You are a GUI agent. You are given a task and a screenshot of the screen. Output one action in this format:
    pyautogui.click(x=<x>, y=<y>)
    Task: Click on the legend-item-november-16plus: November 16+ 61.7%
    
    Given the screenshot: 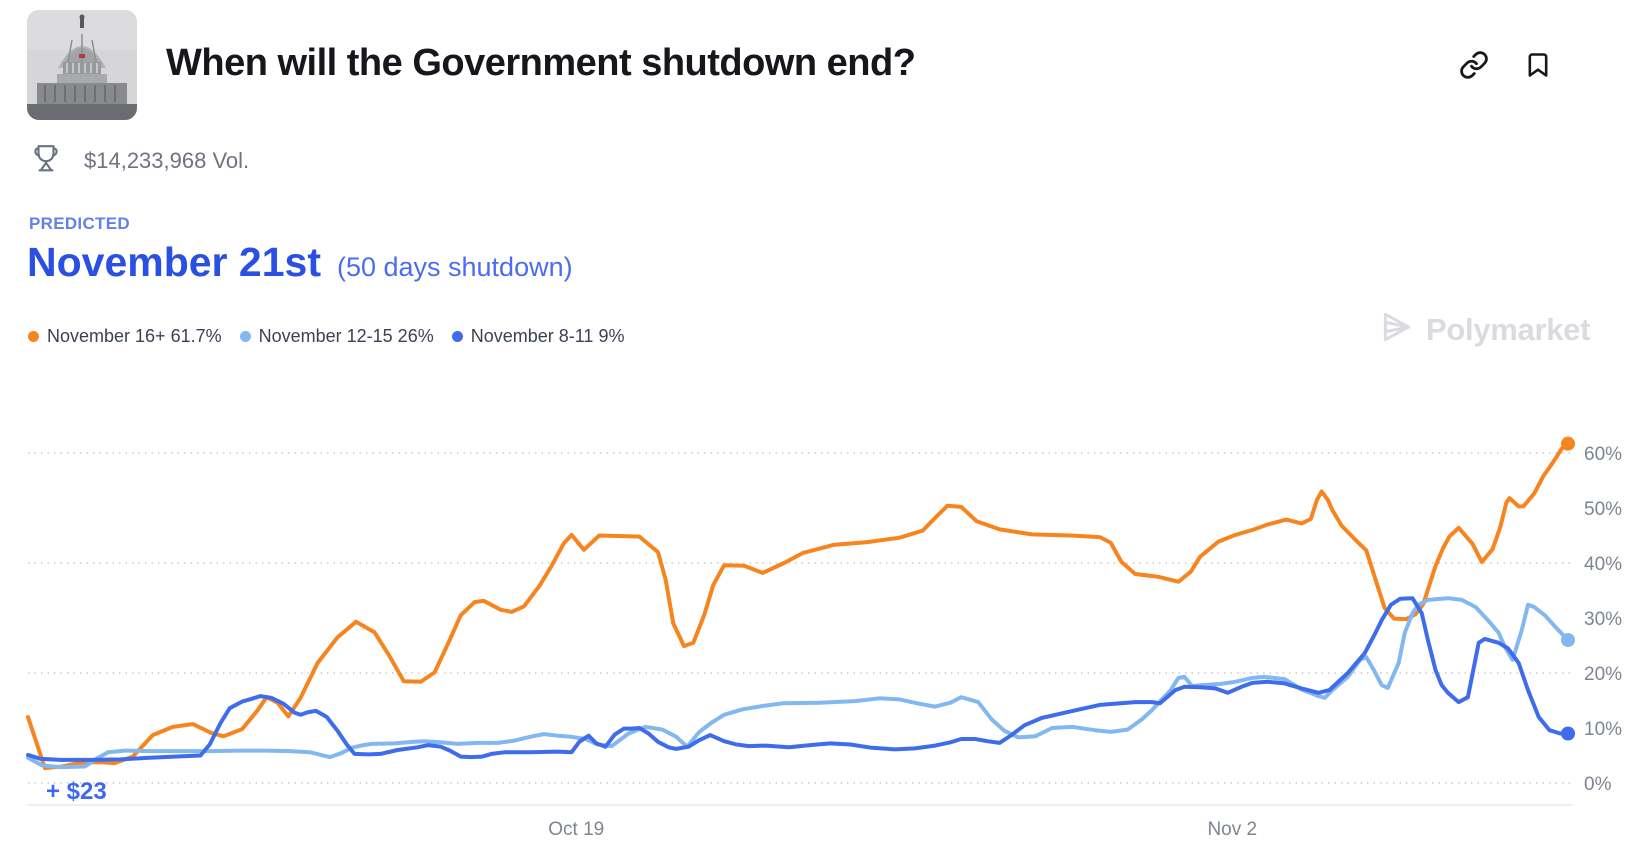 What is the action you would take?
    pyautogui.click(x=125, y=336)
    